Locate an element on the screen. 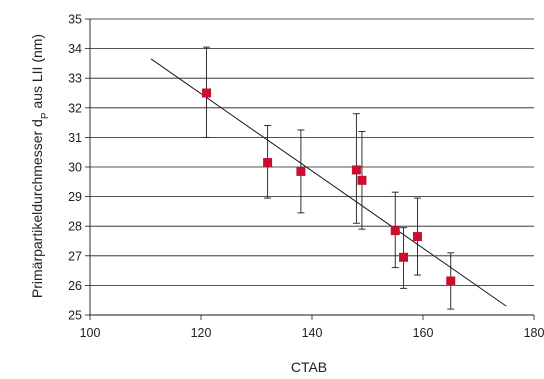 The image size is (544, 379). x-tick-label: 180 is located at coordinates (534, 333).